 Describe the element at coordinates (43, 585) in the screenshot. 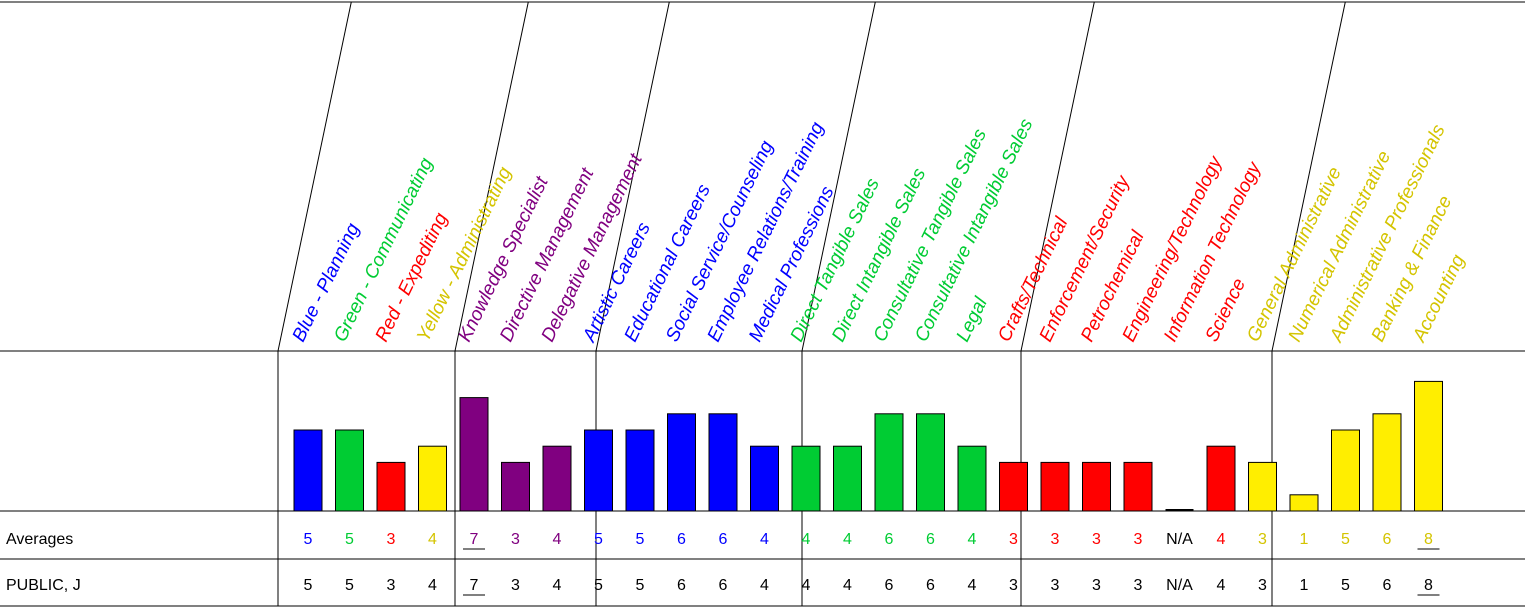

I see `person-row-label: PUBLIC, J` at that location.